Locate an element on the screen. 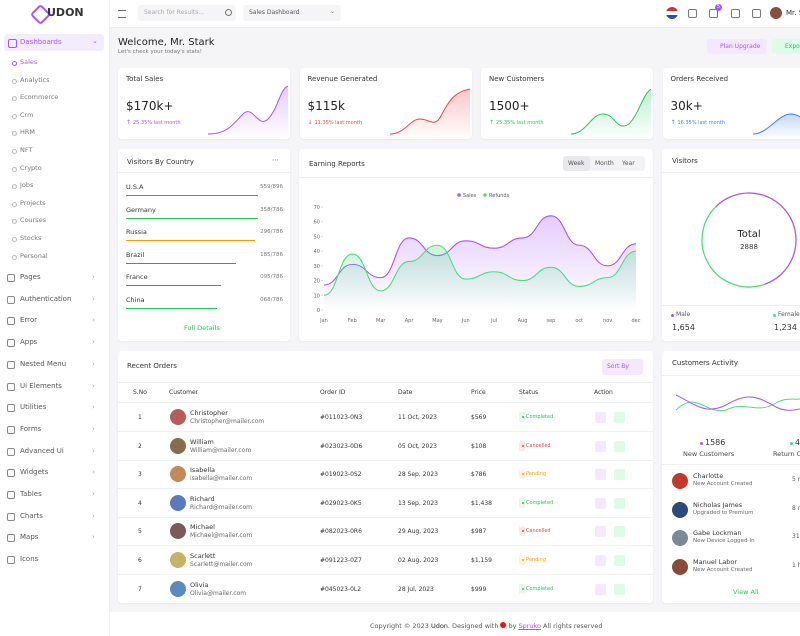 This screenshot has width=800, height=636. tab: Year is located at coordinates (628, 163).